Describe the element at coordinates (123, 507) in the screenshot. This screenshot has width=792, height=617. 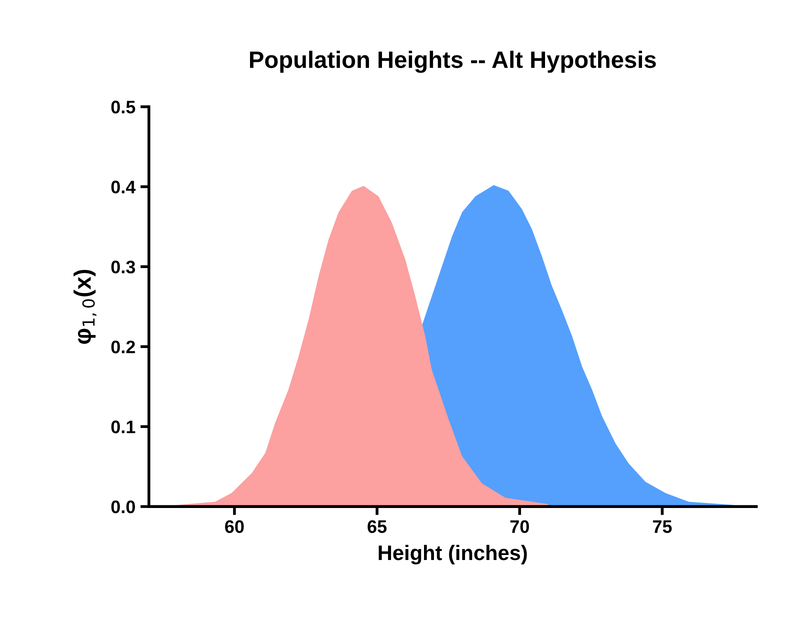
I see `y-tick-label: 0.0` at that location.